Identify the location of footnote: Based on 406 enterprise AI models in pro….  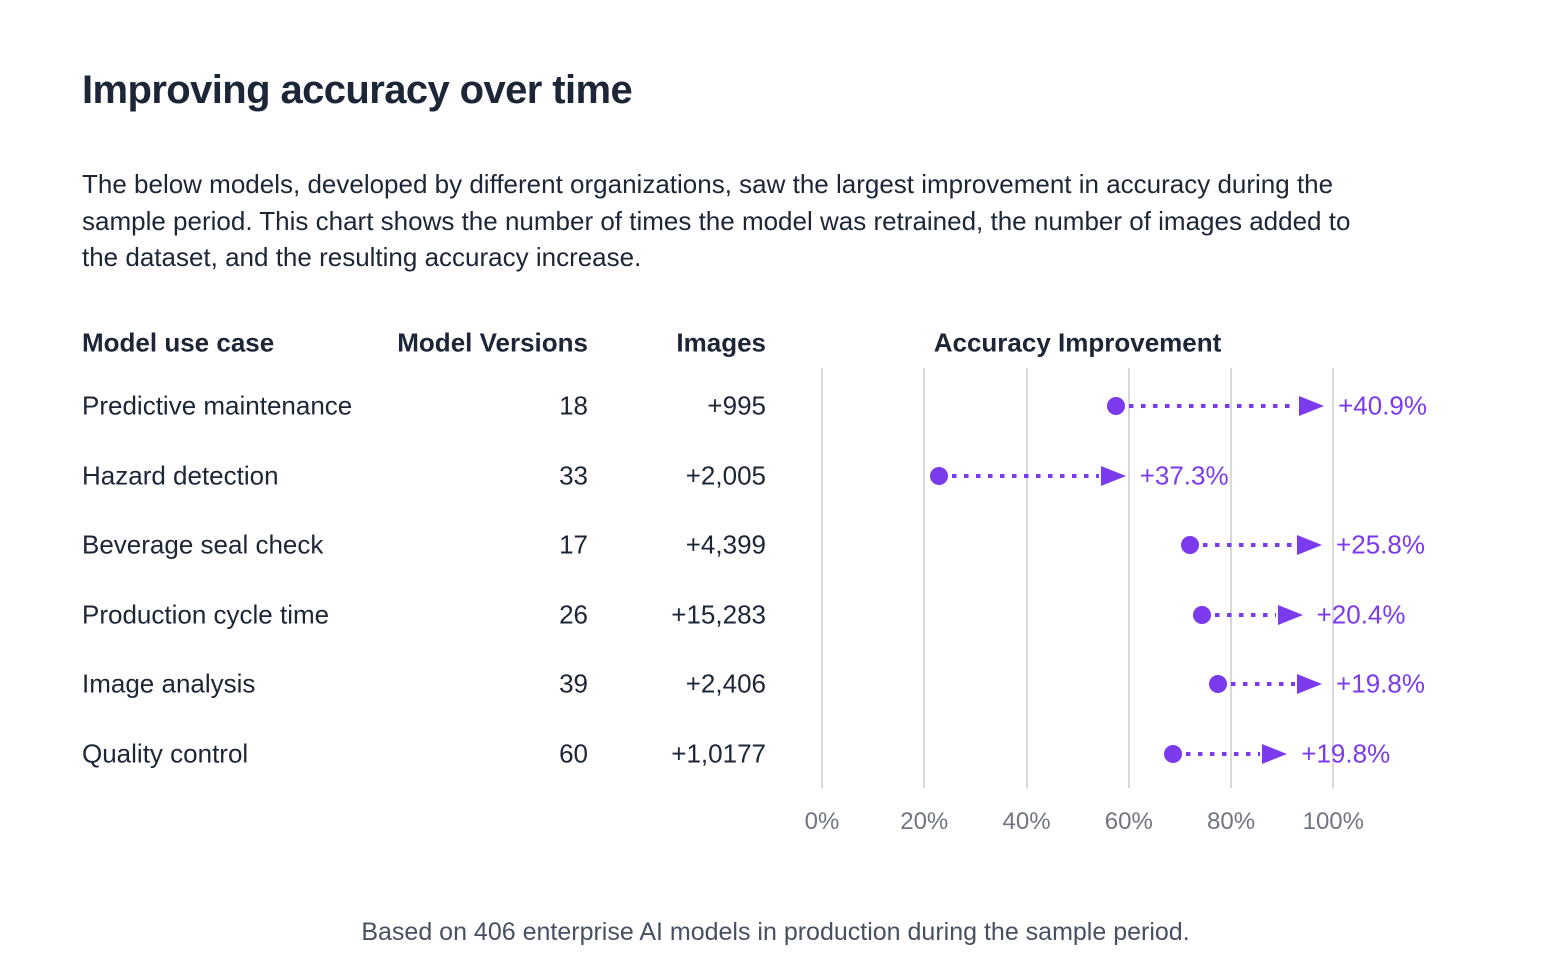
(775, 932).